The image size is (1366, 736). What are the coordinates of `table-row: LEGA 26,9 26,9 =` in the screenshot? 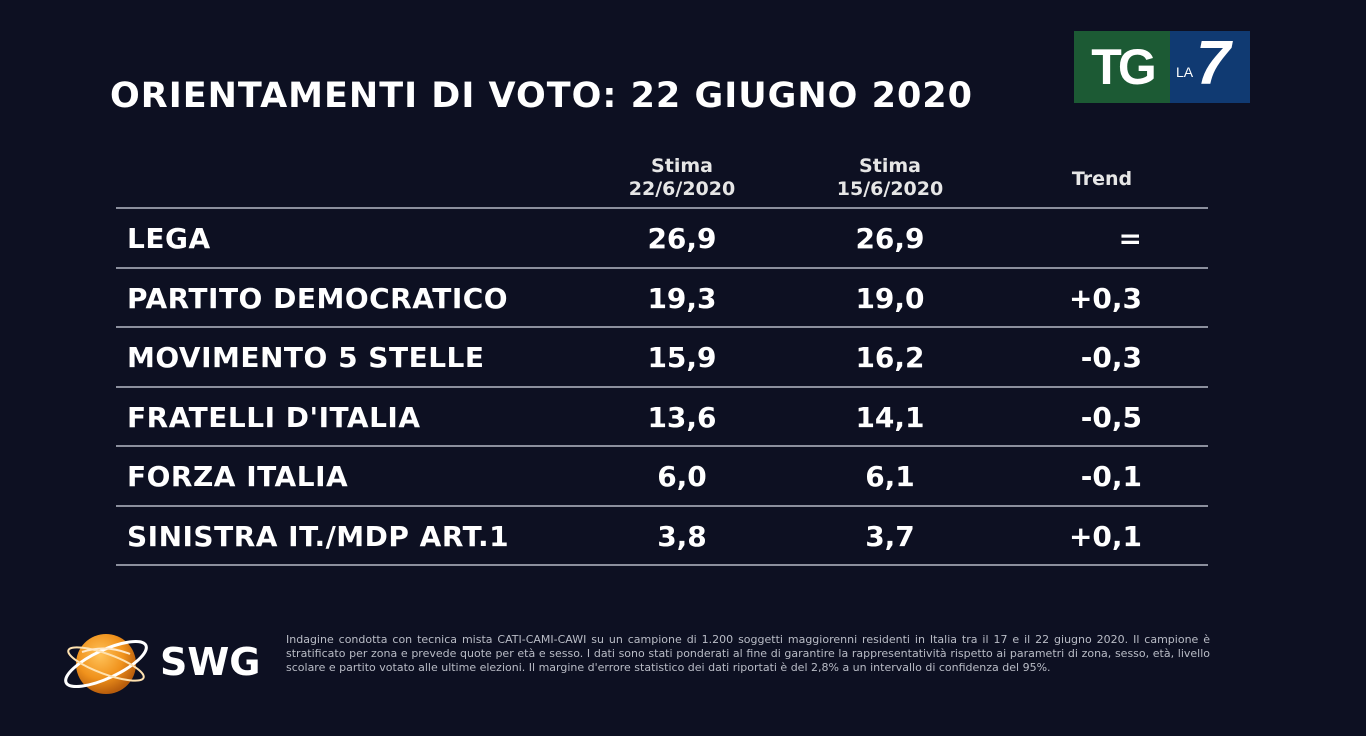 It's located at (683, 238).